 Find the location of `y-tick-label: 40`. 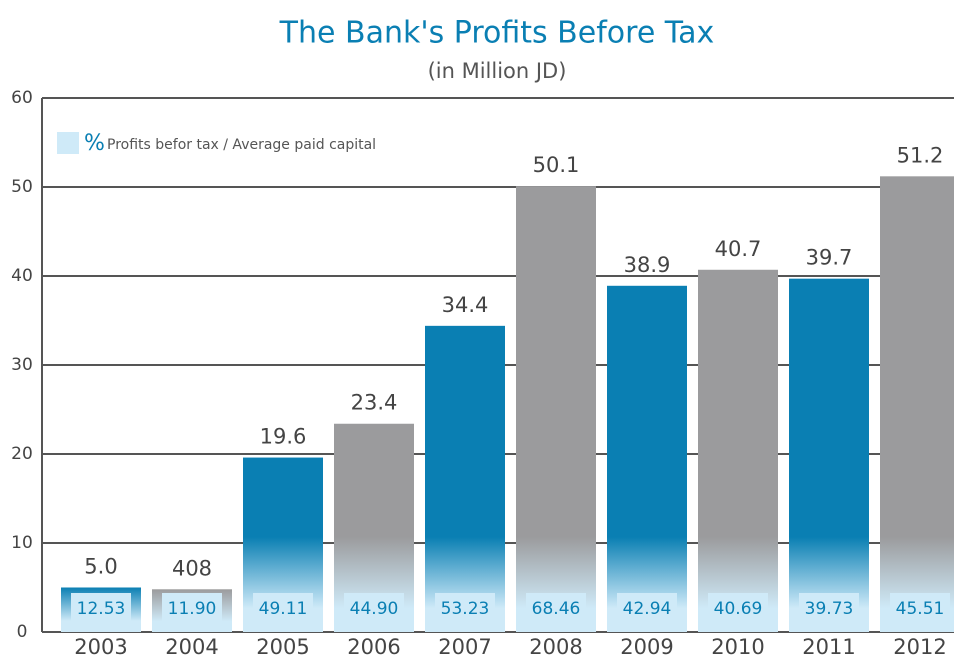

y-tick-label: 40 is located at coordinates (22, 276).